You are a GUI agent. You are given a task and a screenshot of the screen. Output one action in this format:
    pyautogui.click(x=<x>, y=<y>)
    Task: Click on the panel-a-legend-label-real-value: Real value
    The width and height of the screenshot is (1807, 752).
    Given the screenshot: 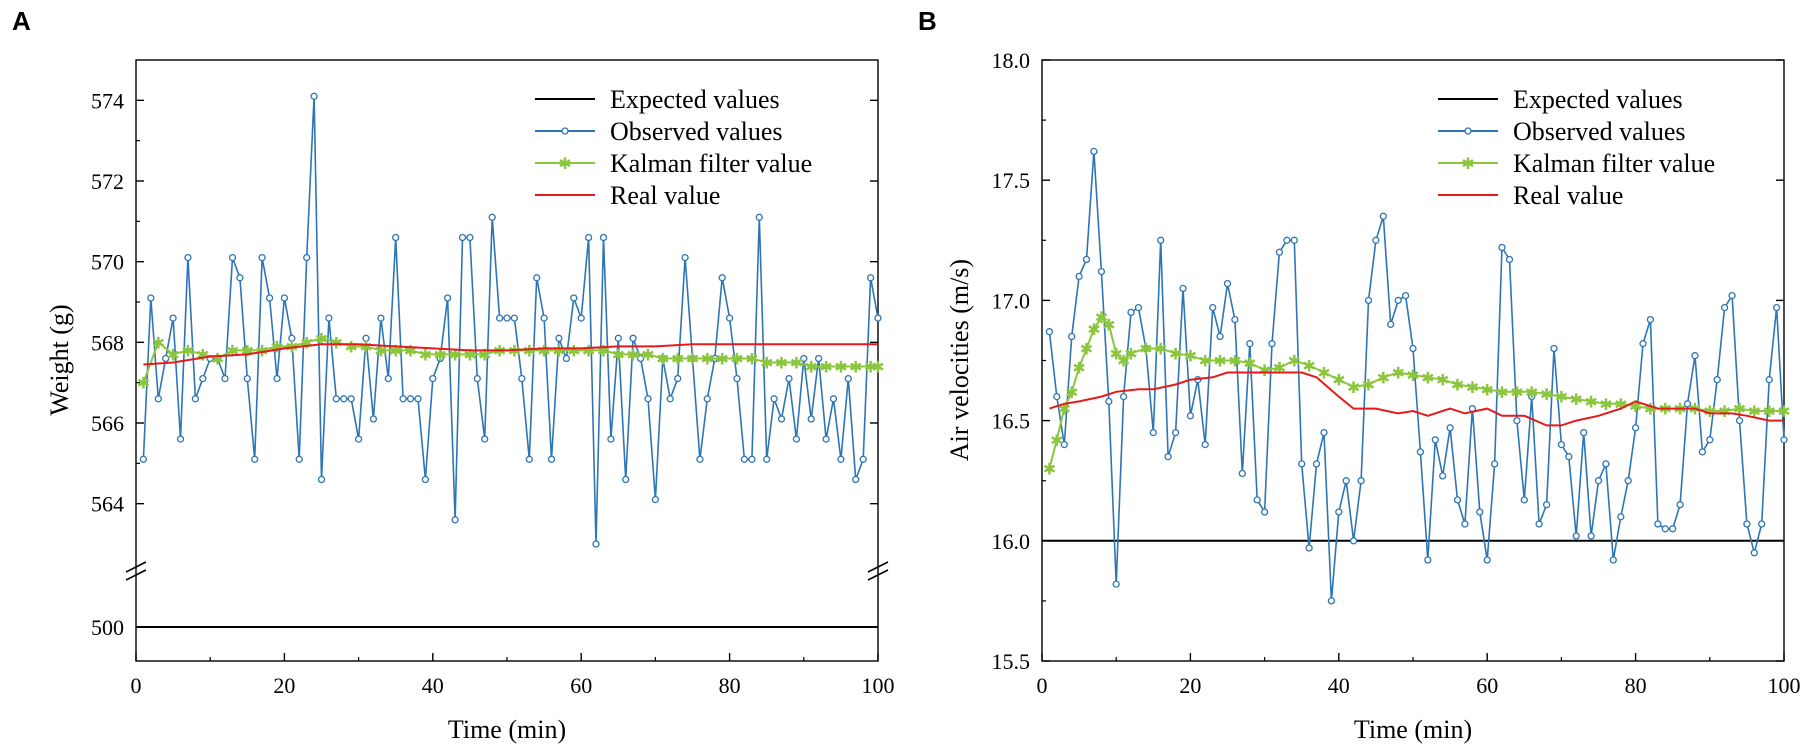 What is the action you would take?
    pyautogui.click(x=665, y=195)
    